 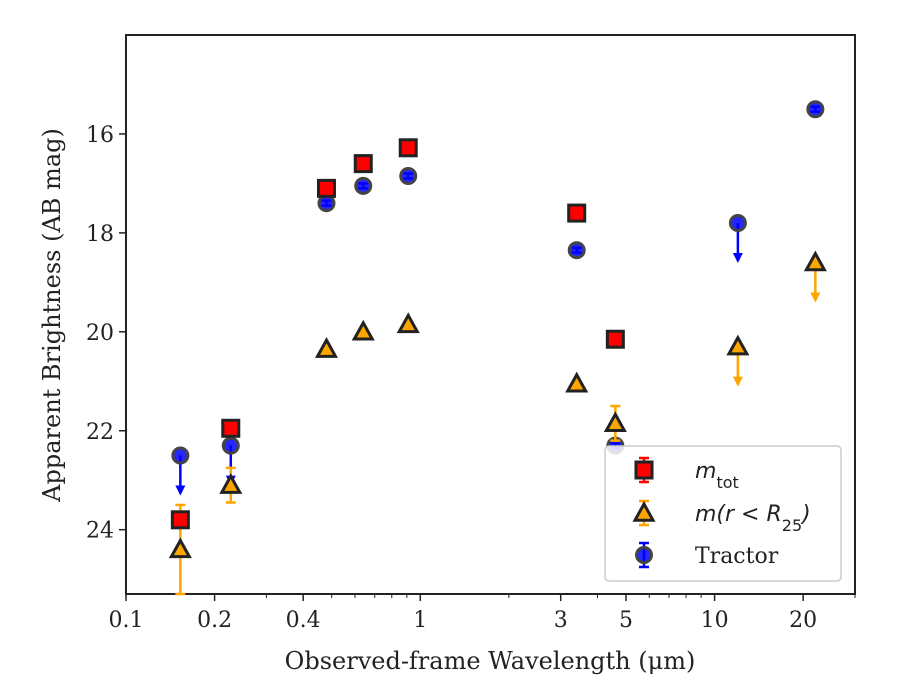 I want to click on x-tick-label: 20, so click(x=803, y=620).